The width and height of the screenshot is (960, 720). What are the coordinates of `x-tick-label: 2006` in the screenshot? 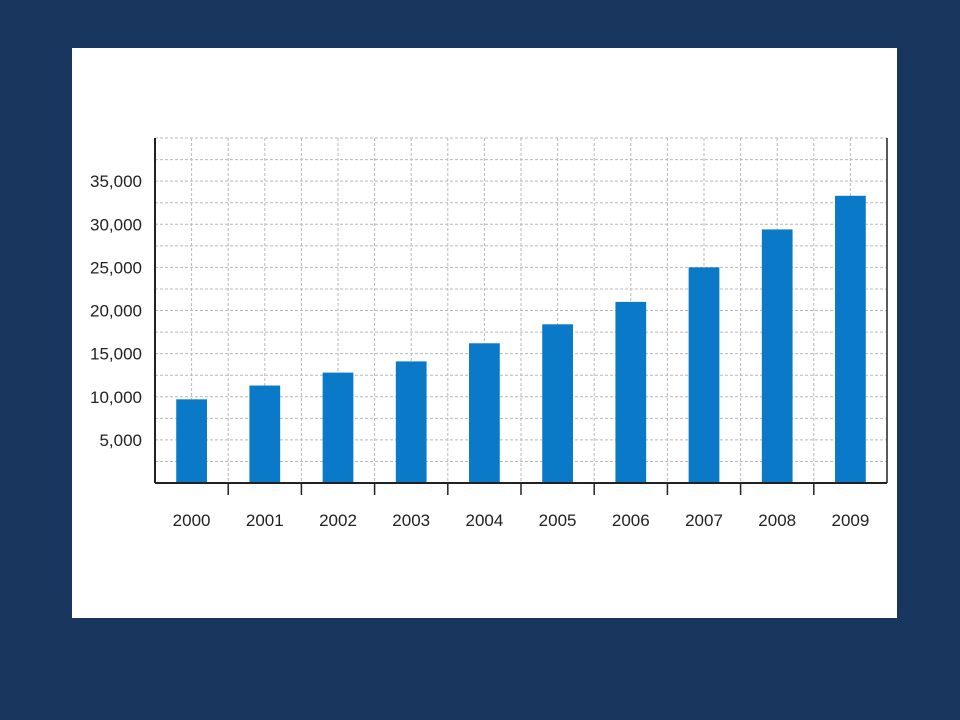 It's located at (631, 520).